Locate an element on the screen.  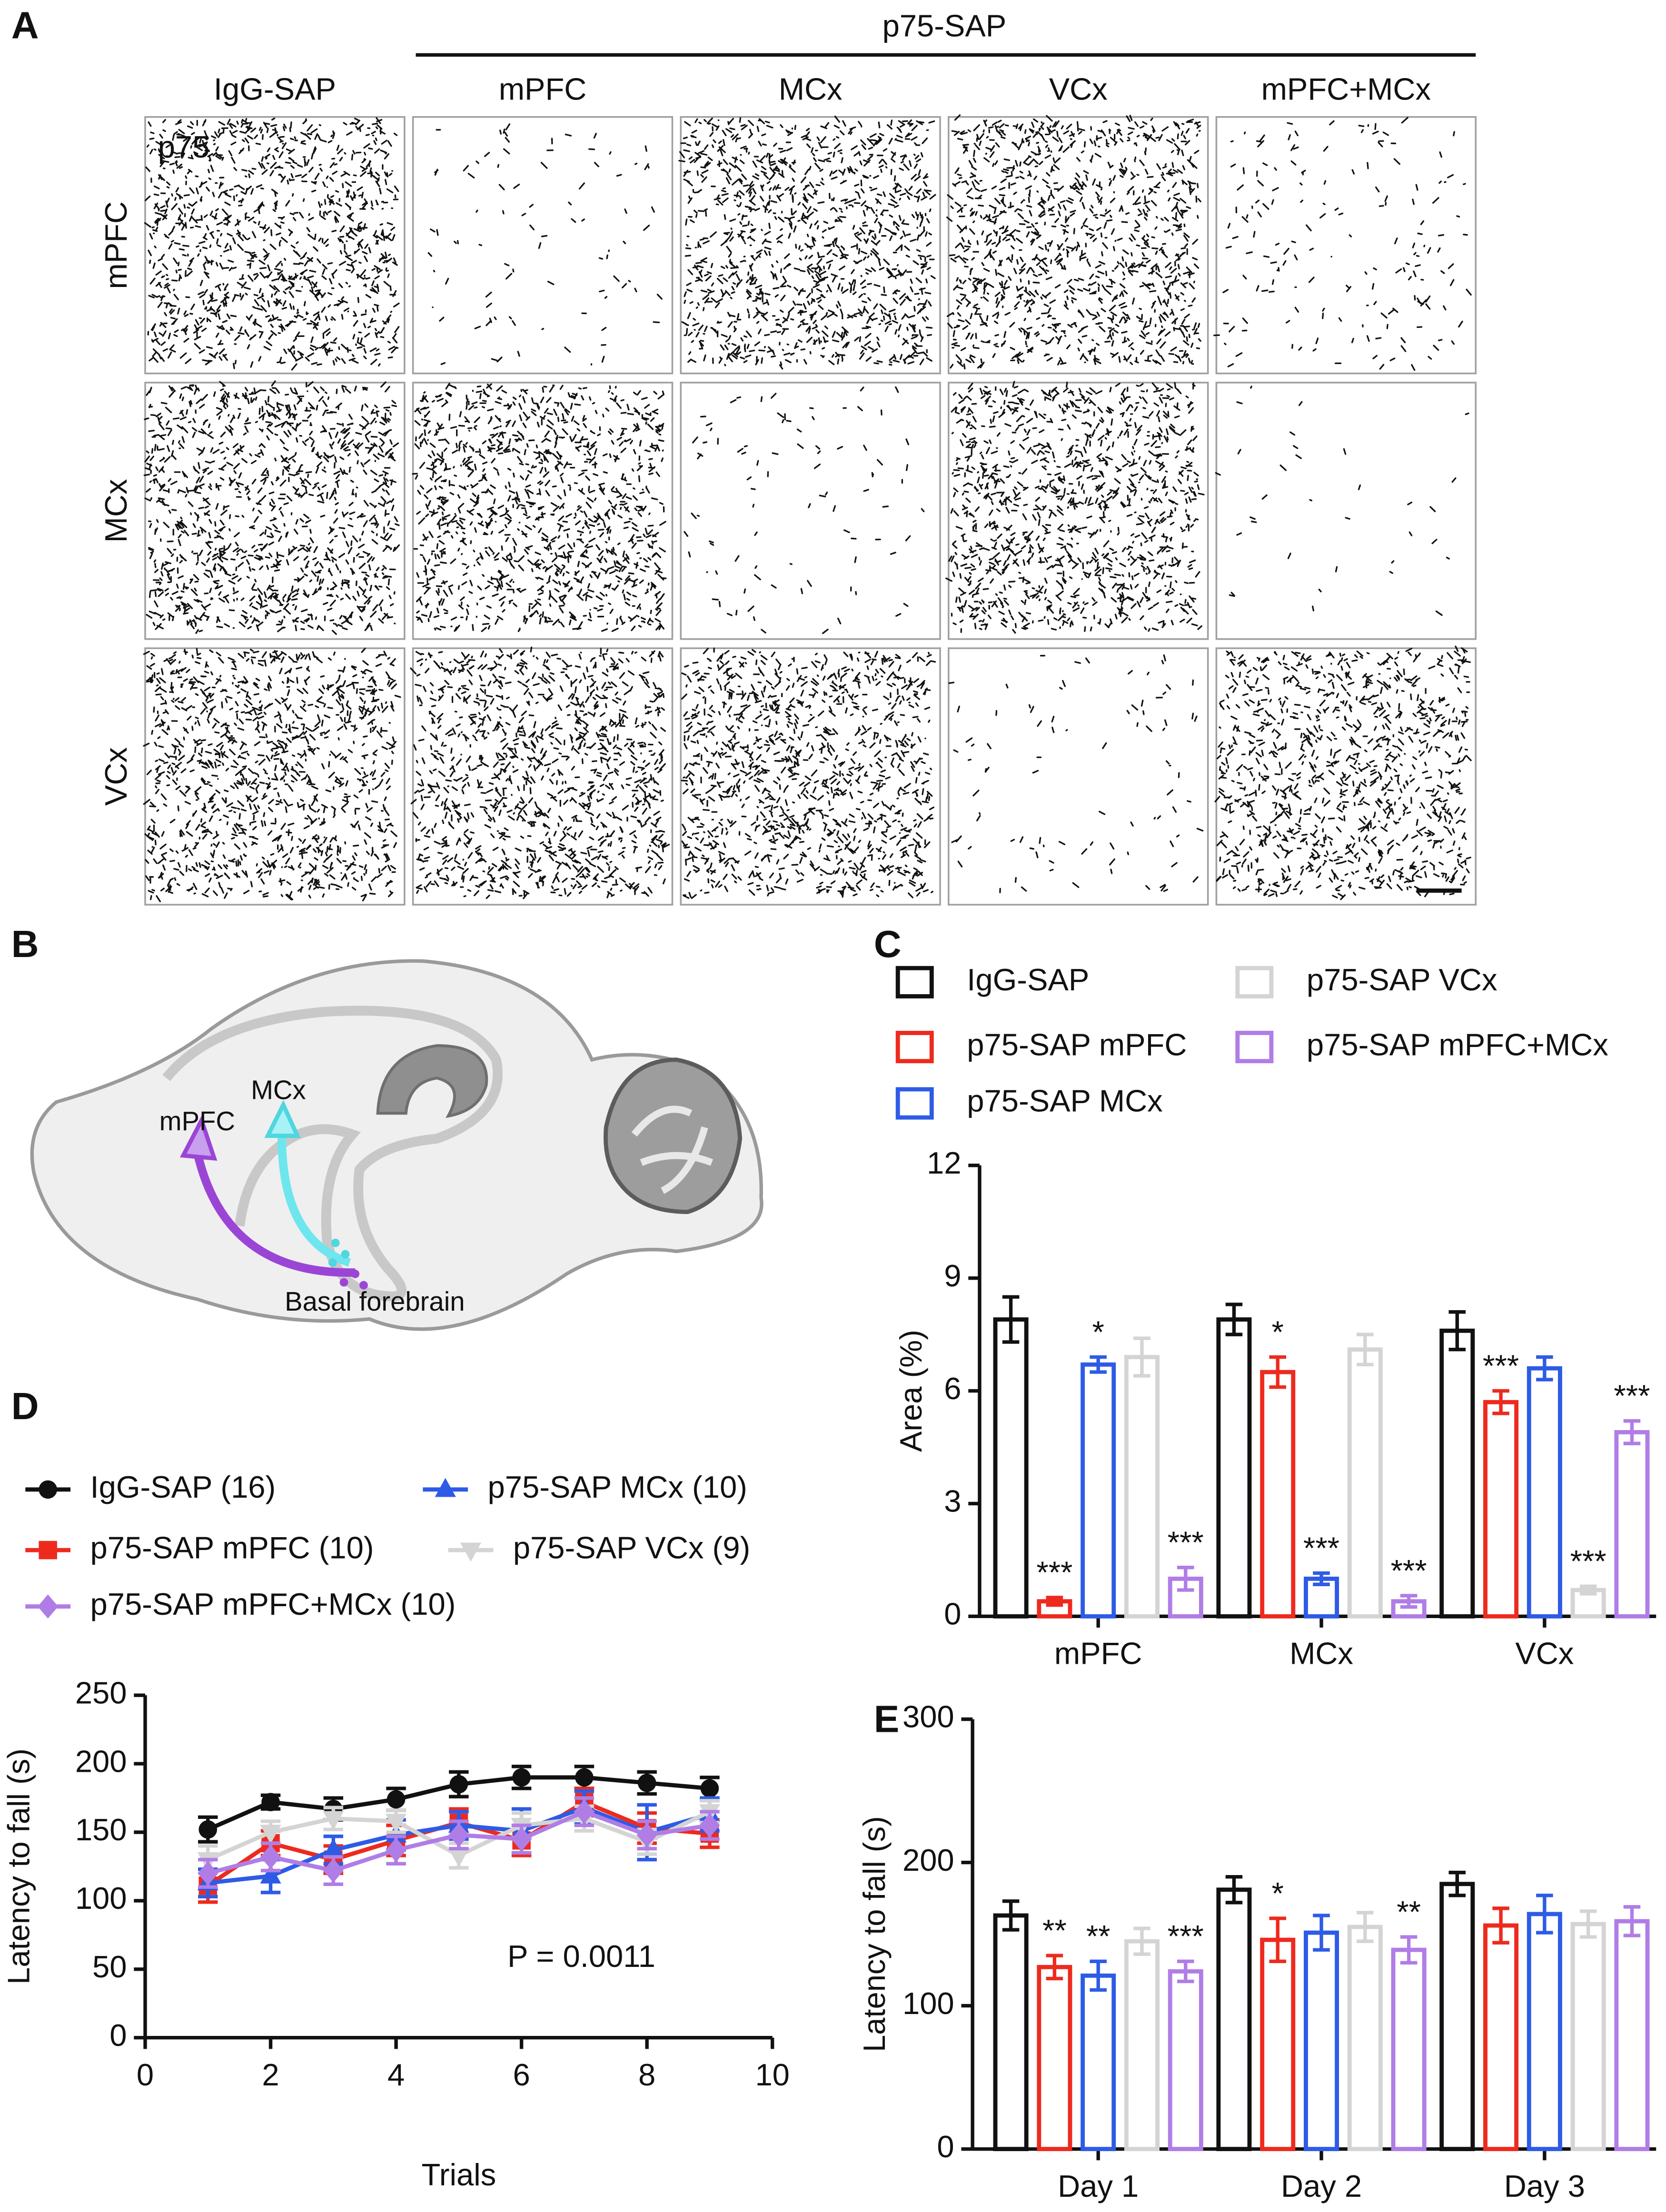
y-tick-label: 9 is located at coordinates (952, 1275).